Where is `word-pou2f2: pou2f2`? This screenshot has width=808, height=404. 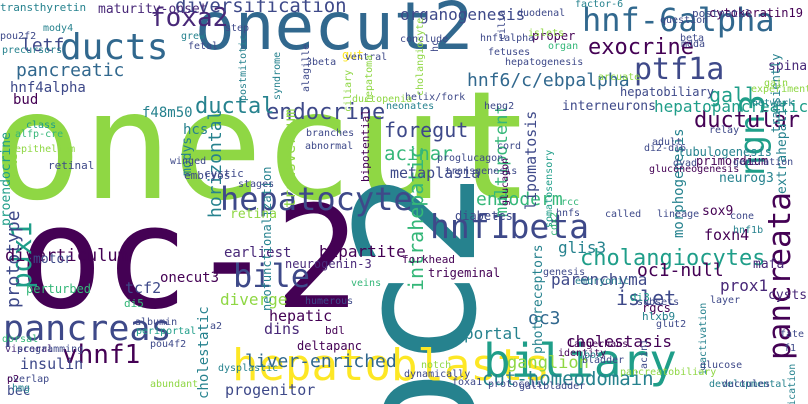 word-pou2f2: pou2f2 is located at coordinates (18, 36).